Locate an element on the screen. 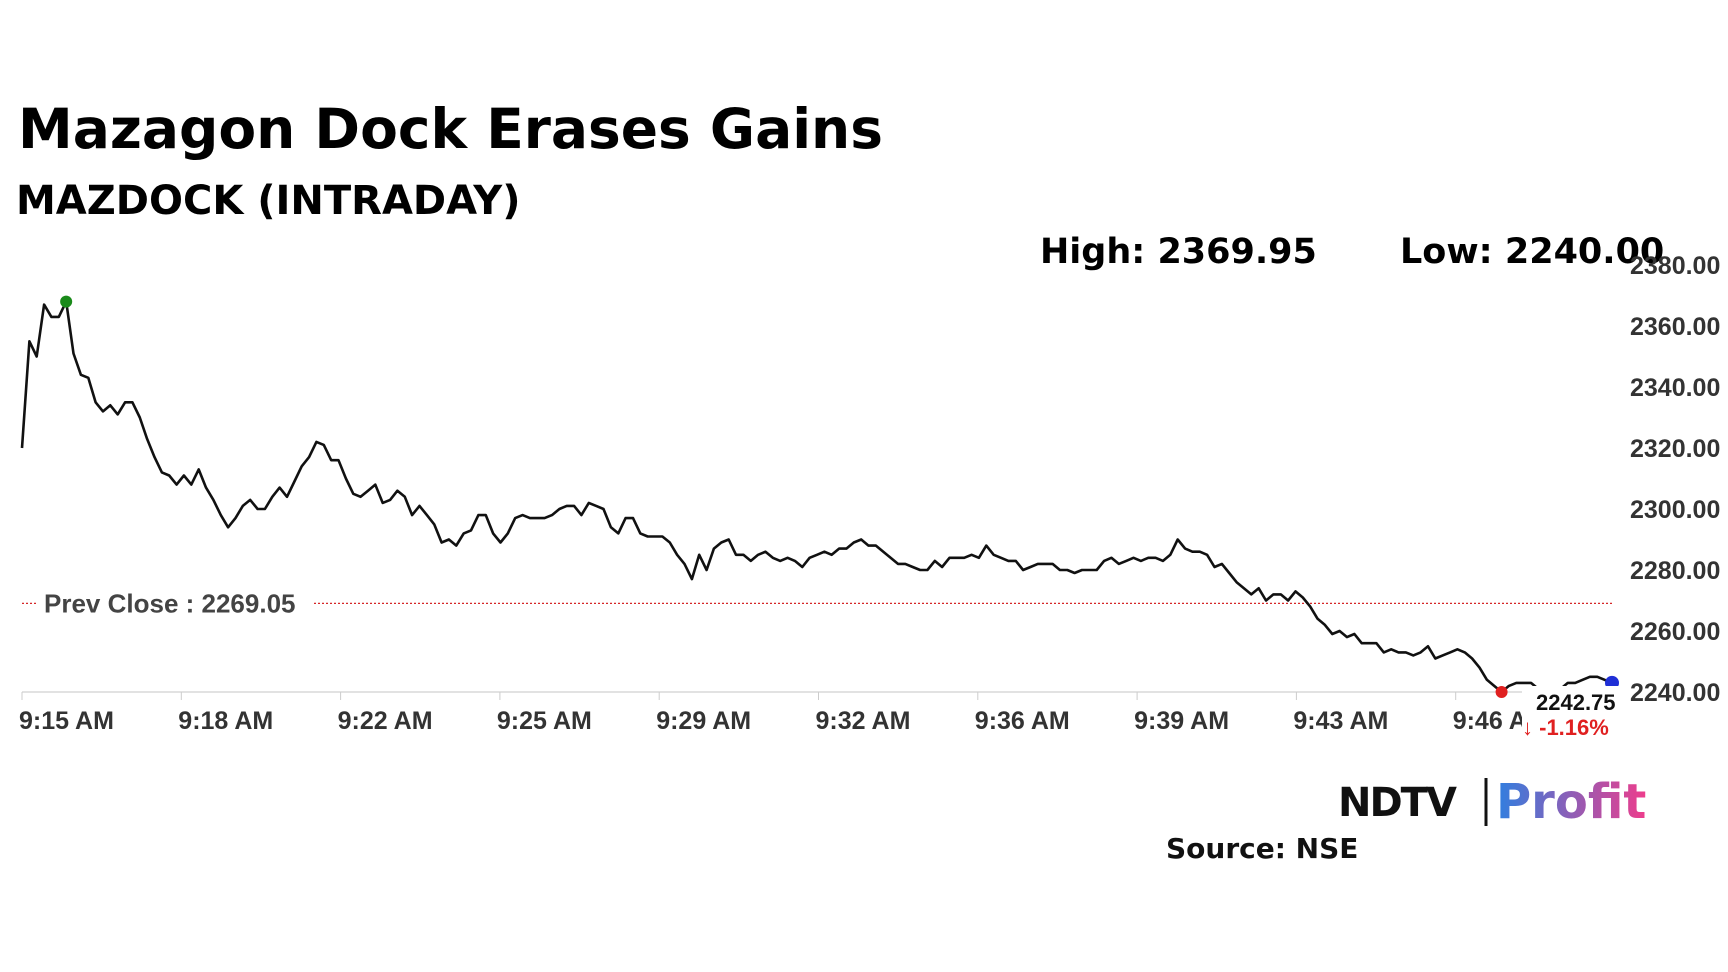 The width and height of the screenshot is (1728, 972). chart-subtitle: MAZDOCK (INTRADAY) is located at coordinates (268, 201).